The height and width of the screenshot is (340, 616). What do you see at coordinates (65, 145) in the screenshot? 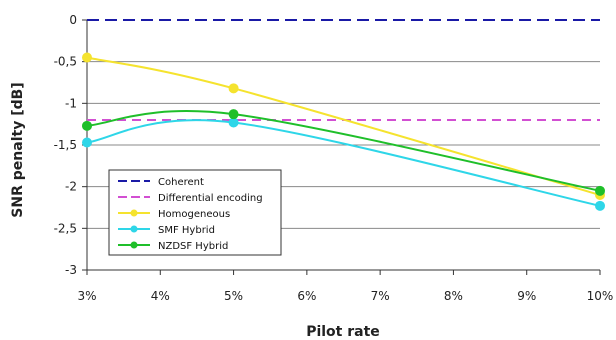
I see `y-tick-label: -1,5` at bounding box center [65, 145].